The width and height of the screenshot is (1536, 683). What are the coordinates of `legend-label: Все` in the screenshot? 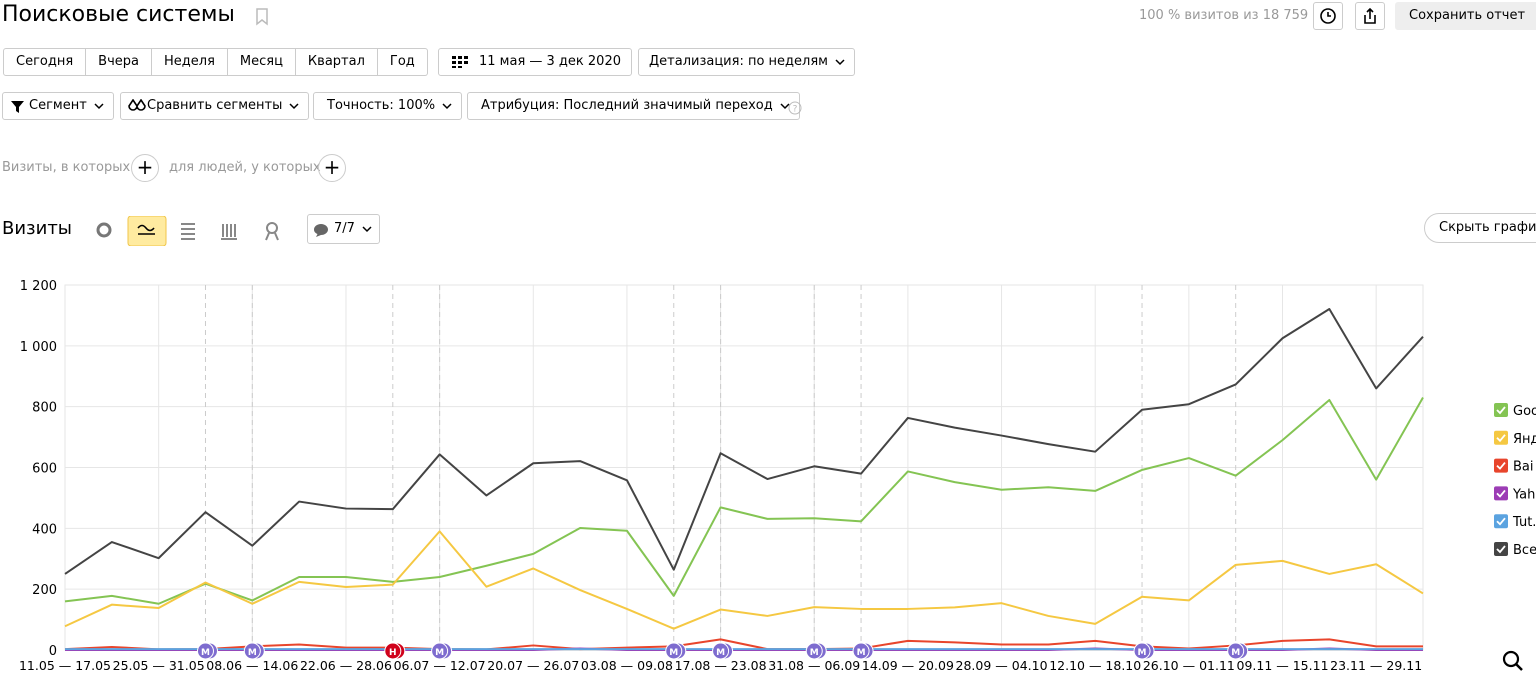 It's located at (1524, 550).